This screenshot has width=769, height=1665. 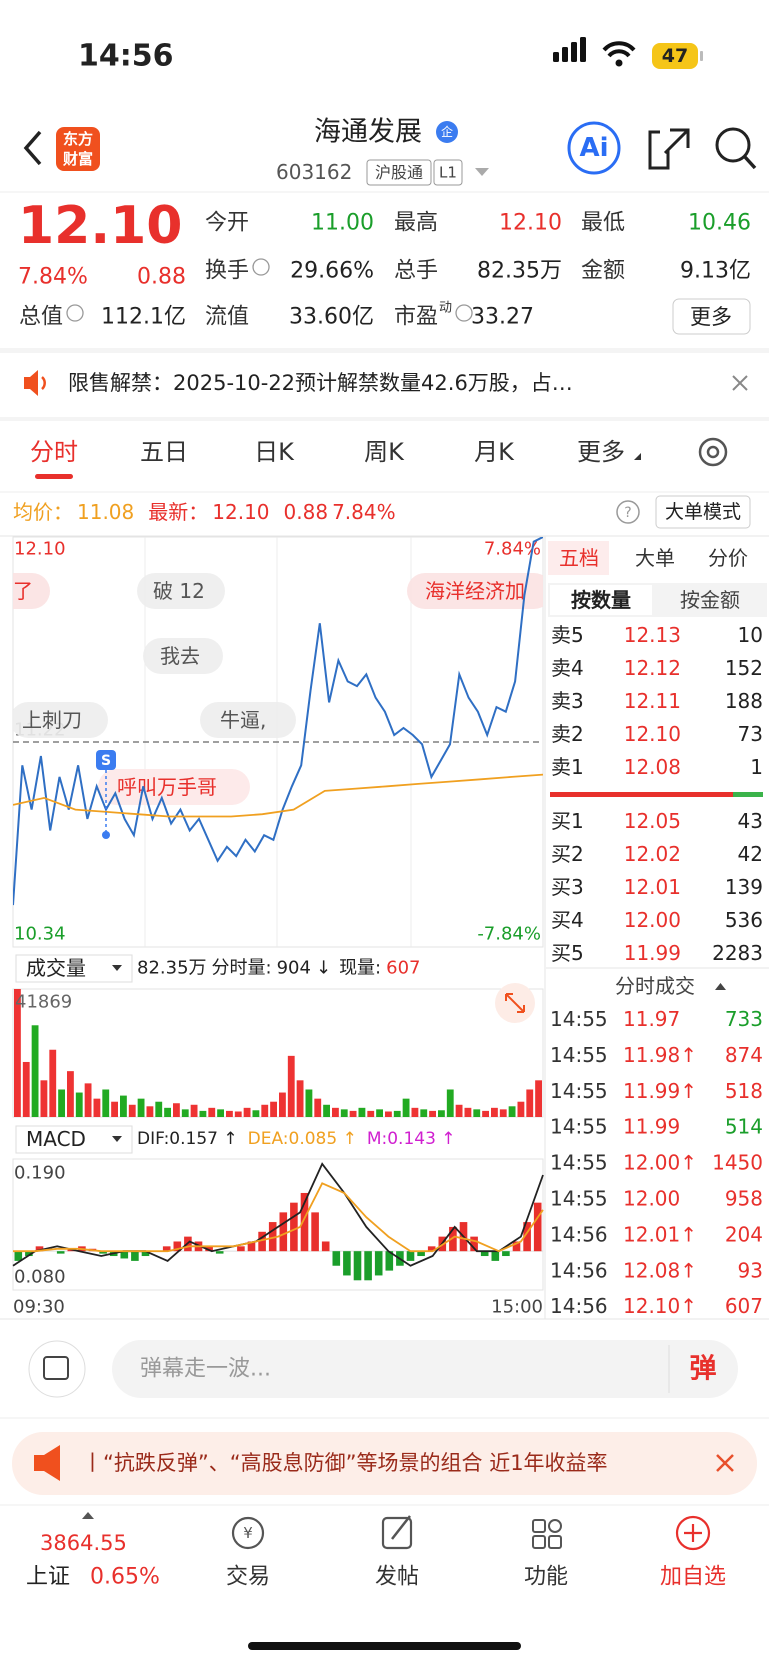 I want to click on volume-stat: 82.35万, so click(x=172, y=968).